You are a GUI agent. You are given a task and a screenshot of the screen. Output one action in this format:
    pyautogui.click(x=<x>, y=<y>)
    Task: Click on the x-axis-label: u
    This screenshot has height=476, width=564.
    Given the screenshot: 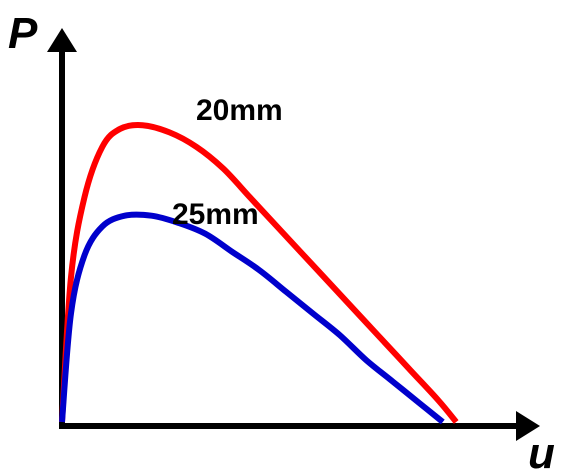 What is the action you would take?
    pyautogui.click(x=541, y=452)
    